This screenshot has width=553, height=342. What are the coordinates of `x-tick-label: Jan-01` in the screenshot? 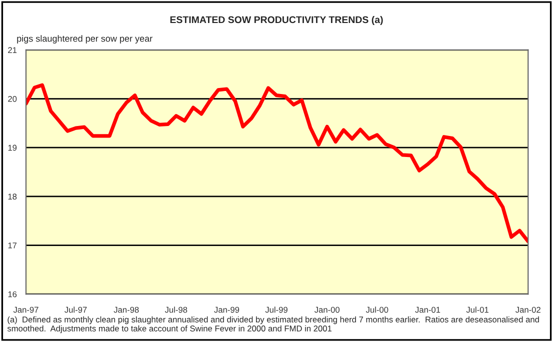 It's located at (427, 309).